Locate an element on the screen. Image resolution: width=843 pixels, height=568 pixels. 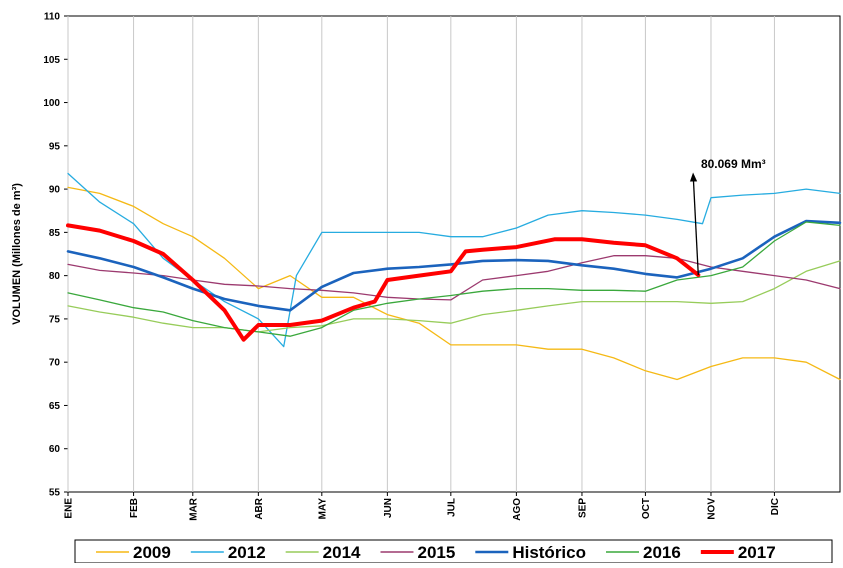
y-tick-label: 80 is located at coordinates (55, 276).